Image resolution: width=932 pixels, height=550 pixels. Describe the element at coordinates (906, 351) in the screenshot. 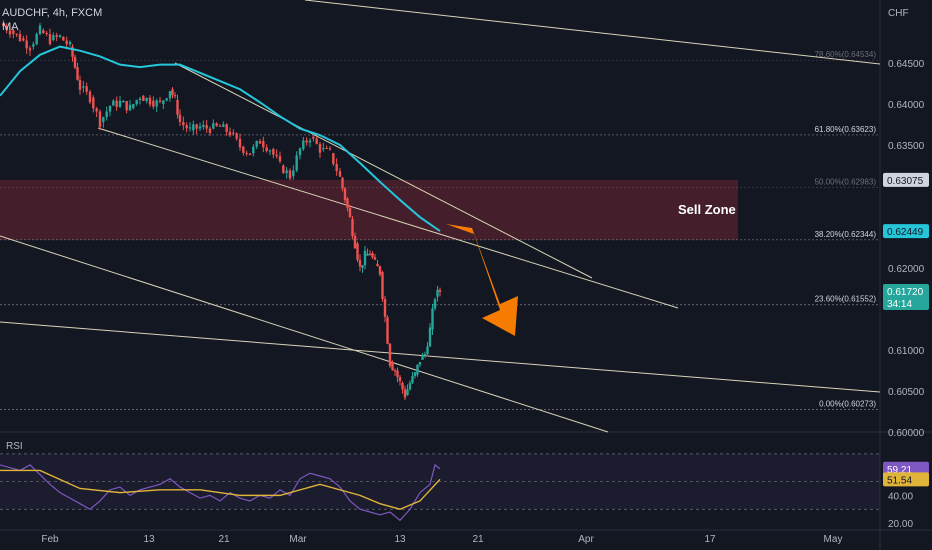

I see `price-tick-label-4: 0.61000` at that location.